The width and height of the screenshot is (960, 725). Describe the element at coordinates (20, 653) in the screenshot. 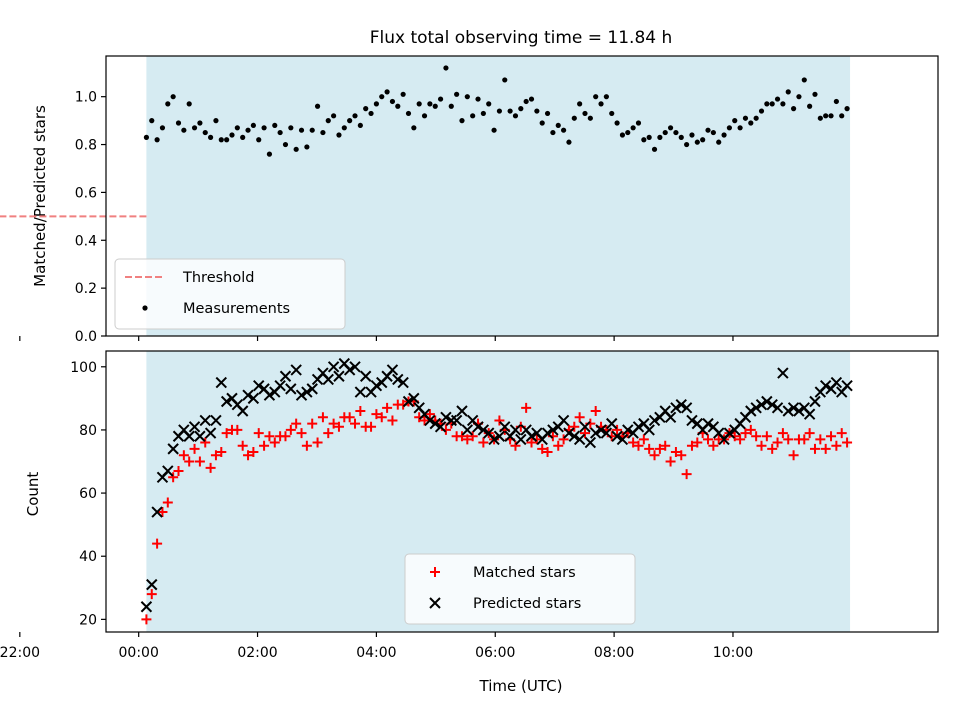

I see `x-tick-label: 22:00` at that location.